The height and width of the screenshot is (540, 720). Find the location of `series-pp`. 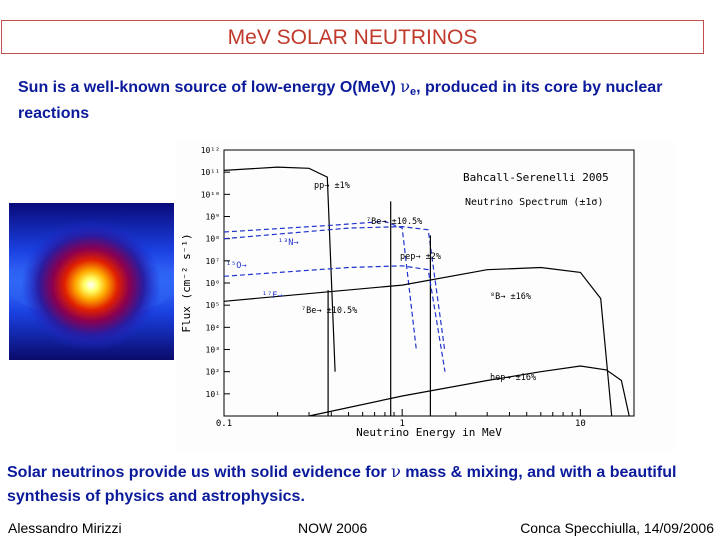

series-pp is located at coordinates (279, 269).